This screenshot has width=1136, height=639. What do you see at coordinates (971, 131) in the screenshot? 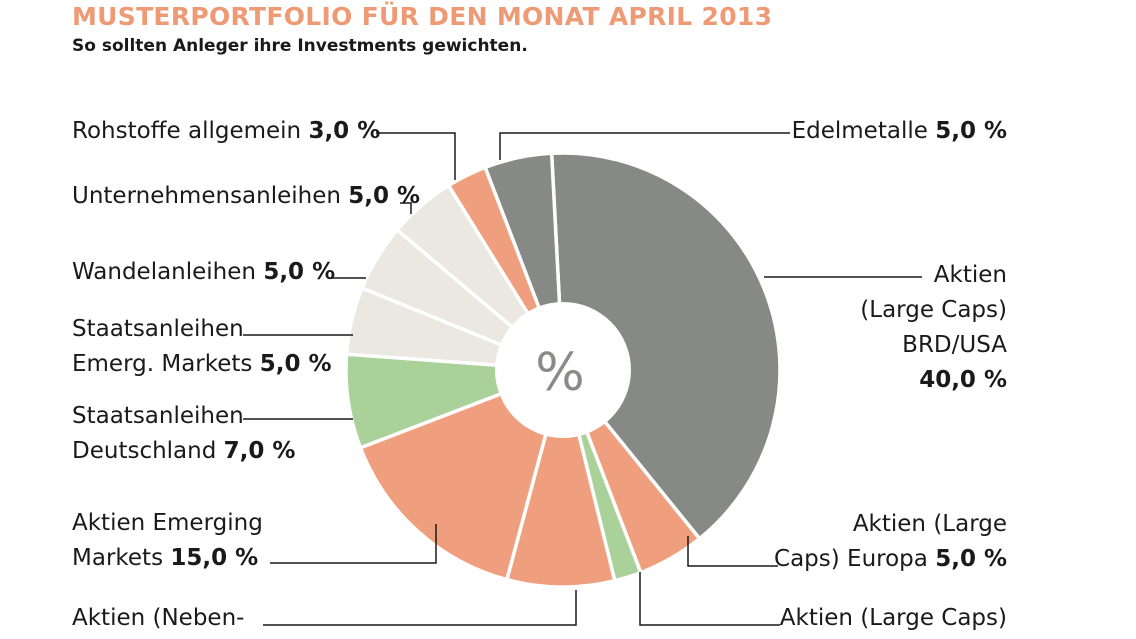
I see `slice-value-11: 5,0 %` at bounding box center [971, 131].